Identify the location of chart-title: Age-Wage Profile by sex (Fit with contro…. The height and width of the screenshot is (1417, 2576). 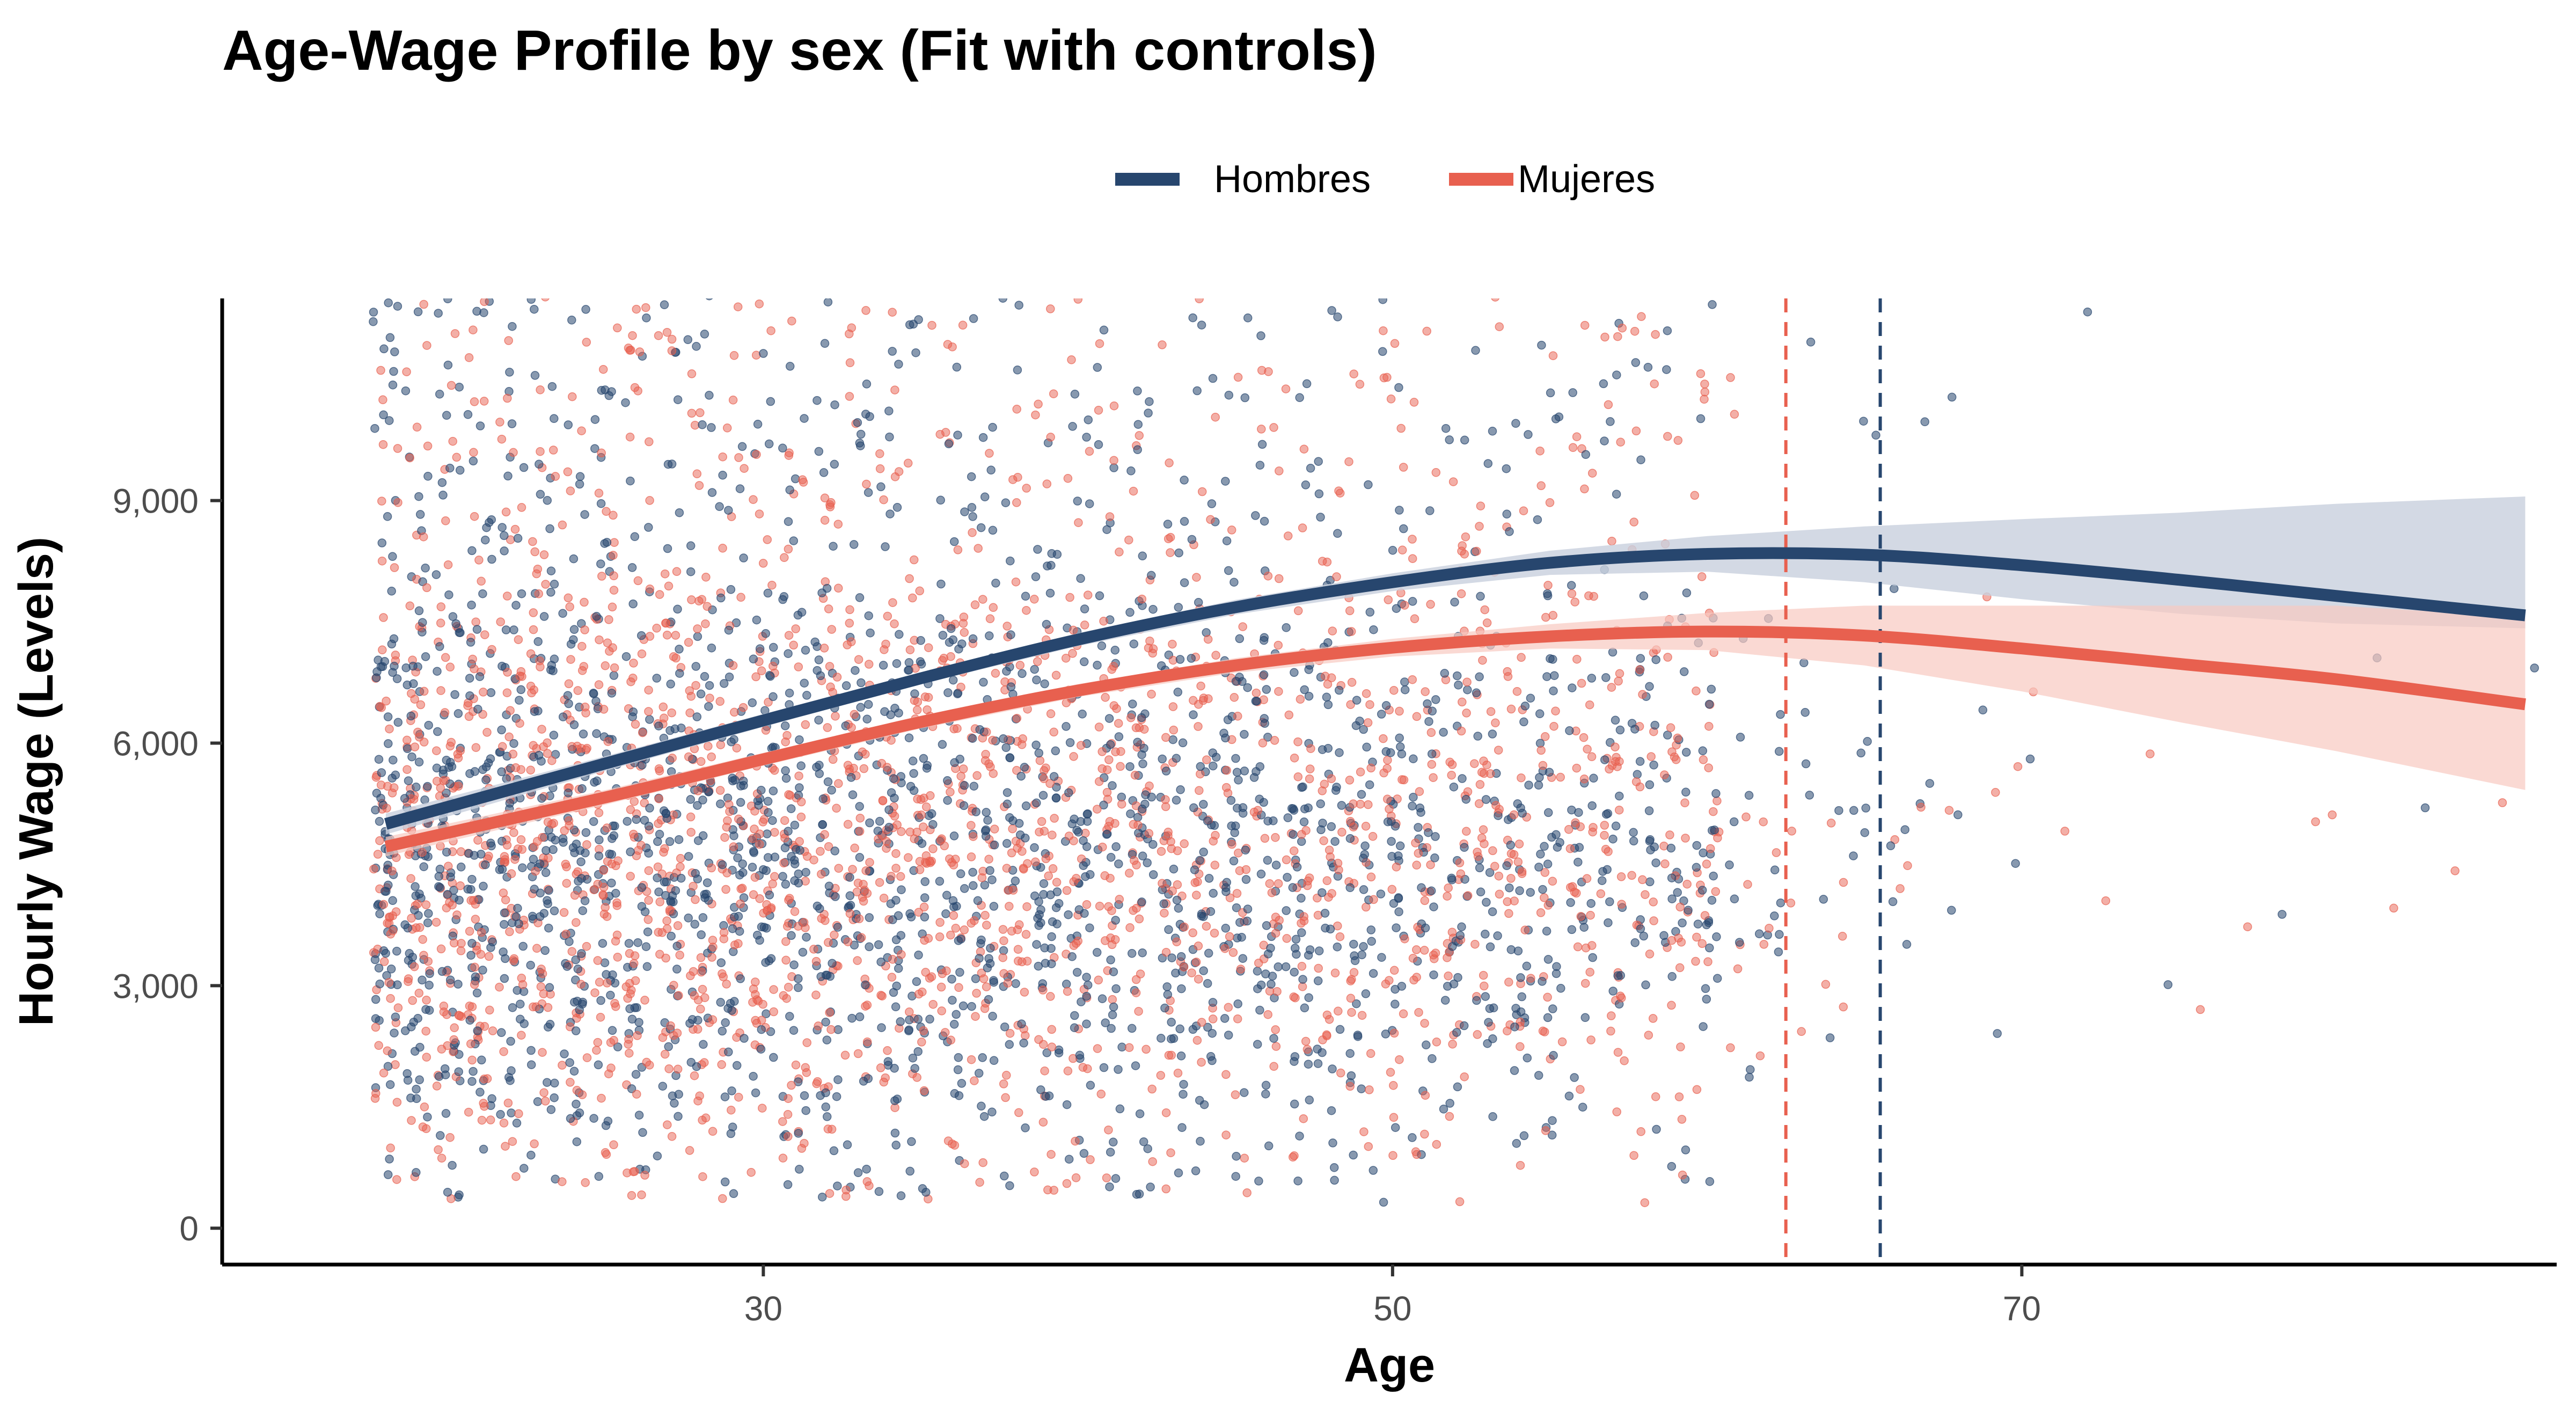
(799, 51).